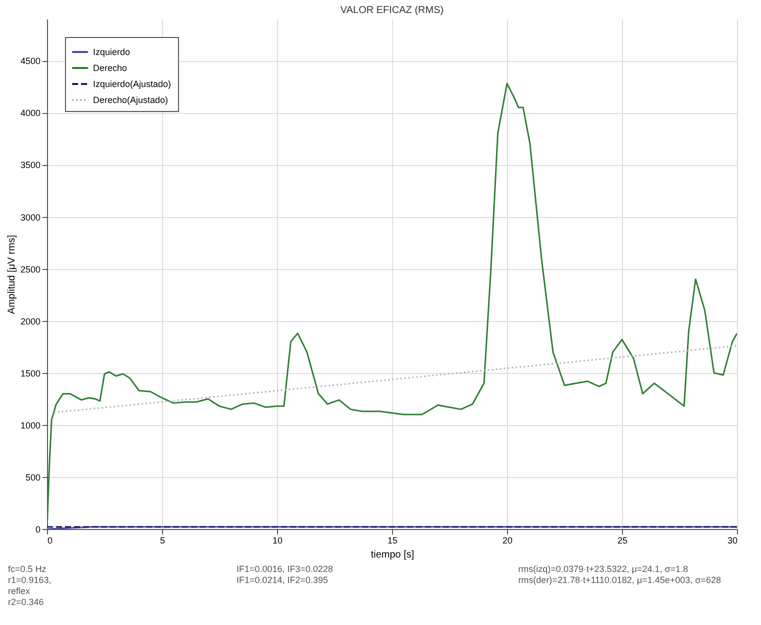  What do you see at coordinates (392, 10) in the screenshot?
I see `chart-title: VALOR EFICAZ (RMS)` at bounding box center [392, 10].